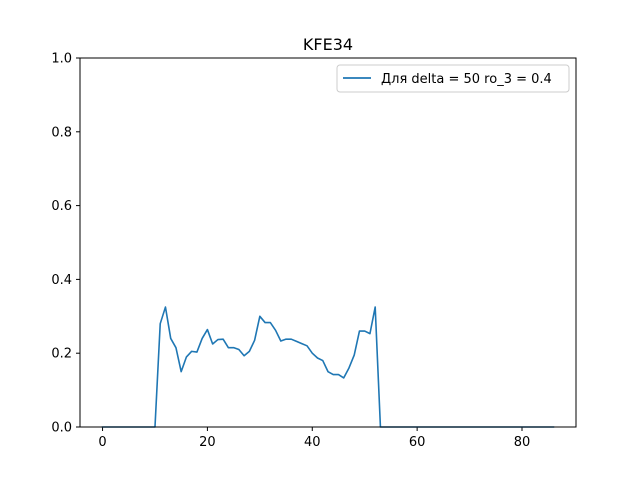  What do you see at coordinates (522, 442) in the screenshot?
I see `x-tick-label: 80` at bounding box center [522, 442].